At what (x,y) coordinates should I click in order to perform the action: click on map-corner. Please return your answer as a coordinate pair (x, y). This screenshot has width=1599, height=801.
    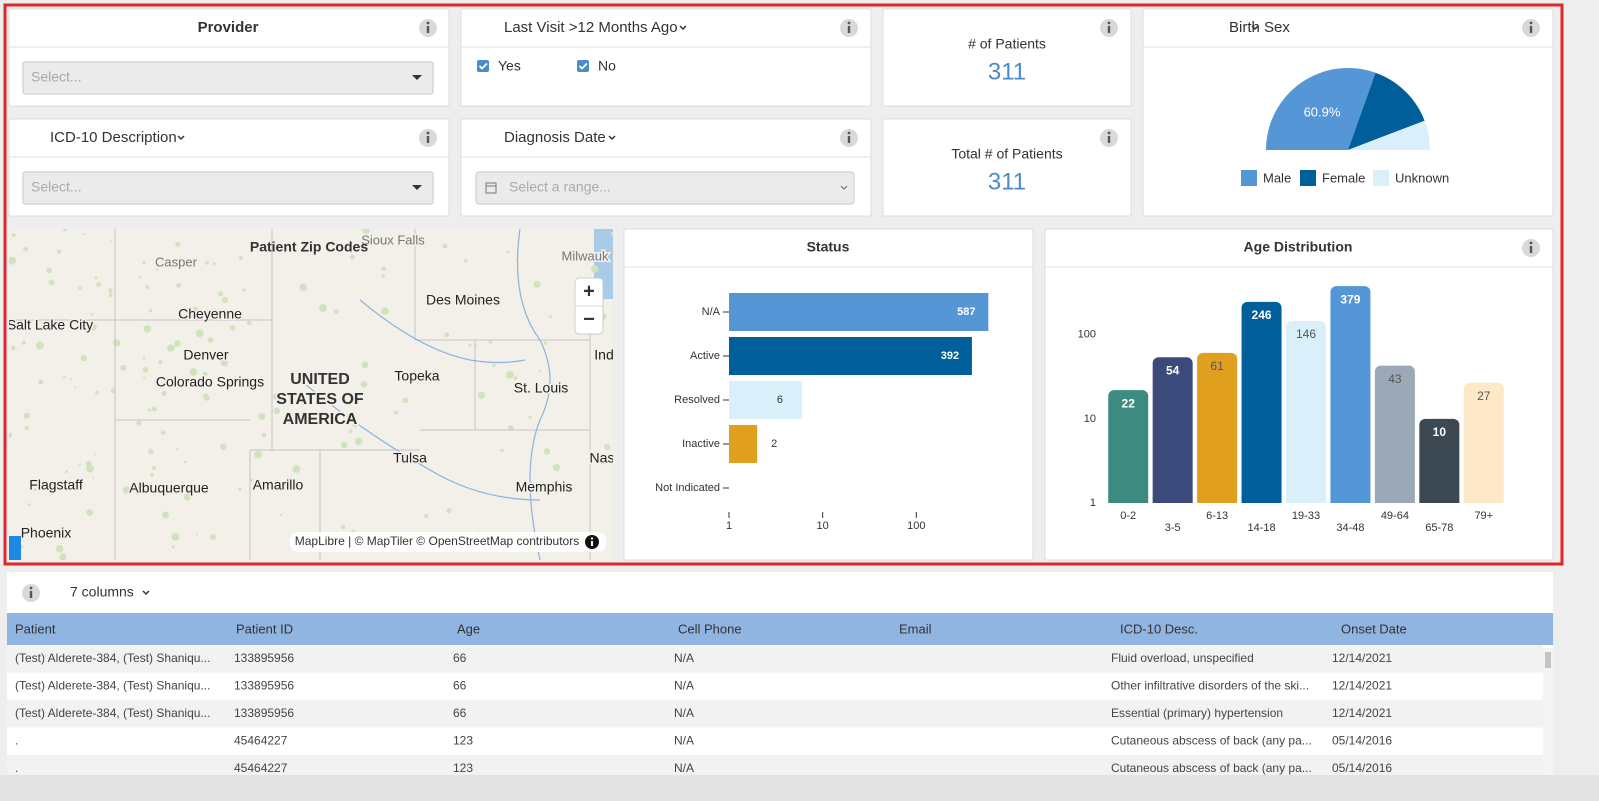
    Looking at the image, I should click on (15, 548).